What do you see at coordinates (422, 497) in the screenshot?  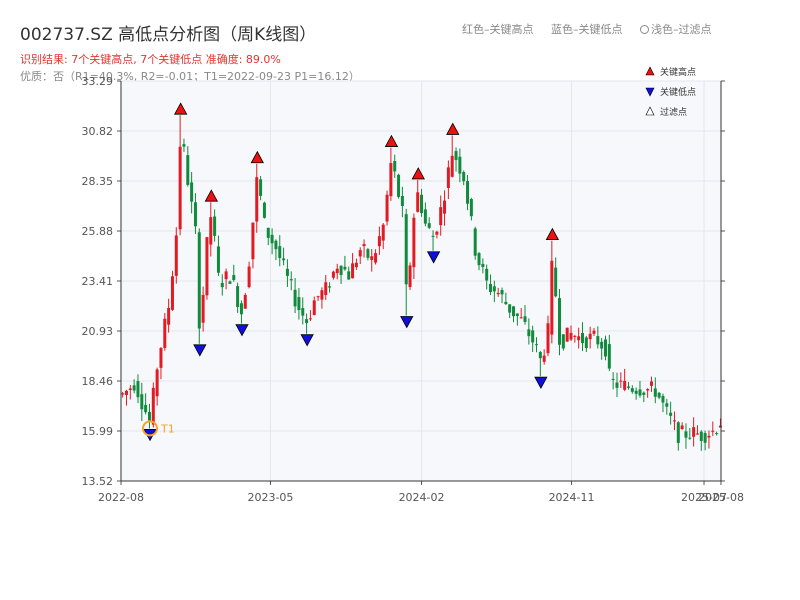 I see `x-tick-label: 2024-02` at bounding box center [422, 497].